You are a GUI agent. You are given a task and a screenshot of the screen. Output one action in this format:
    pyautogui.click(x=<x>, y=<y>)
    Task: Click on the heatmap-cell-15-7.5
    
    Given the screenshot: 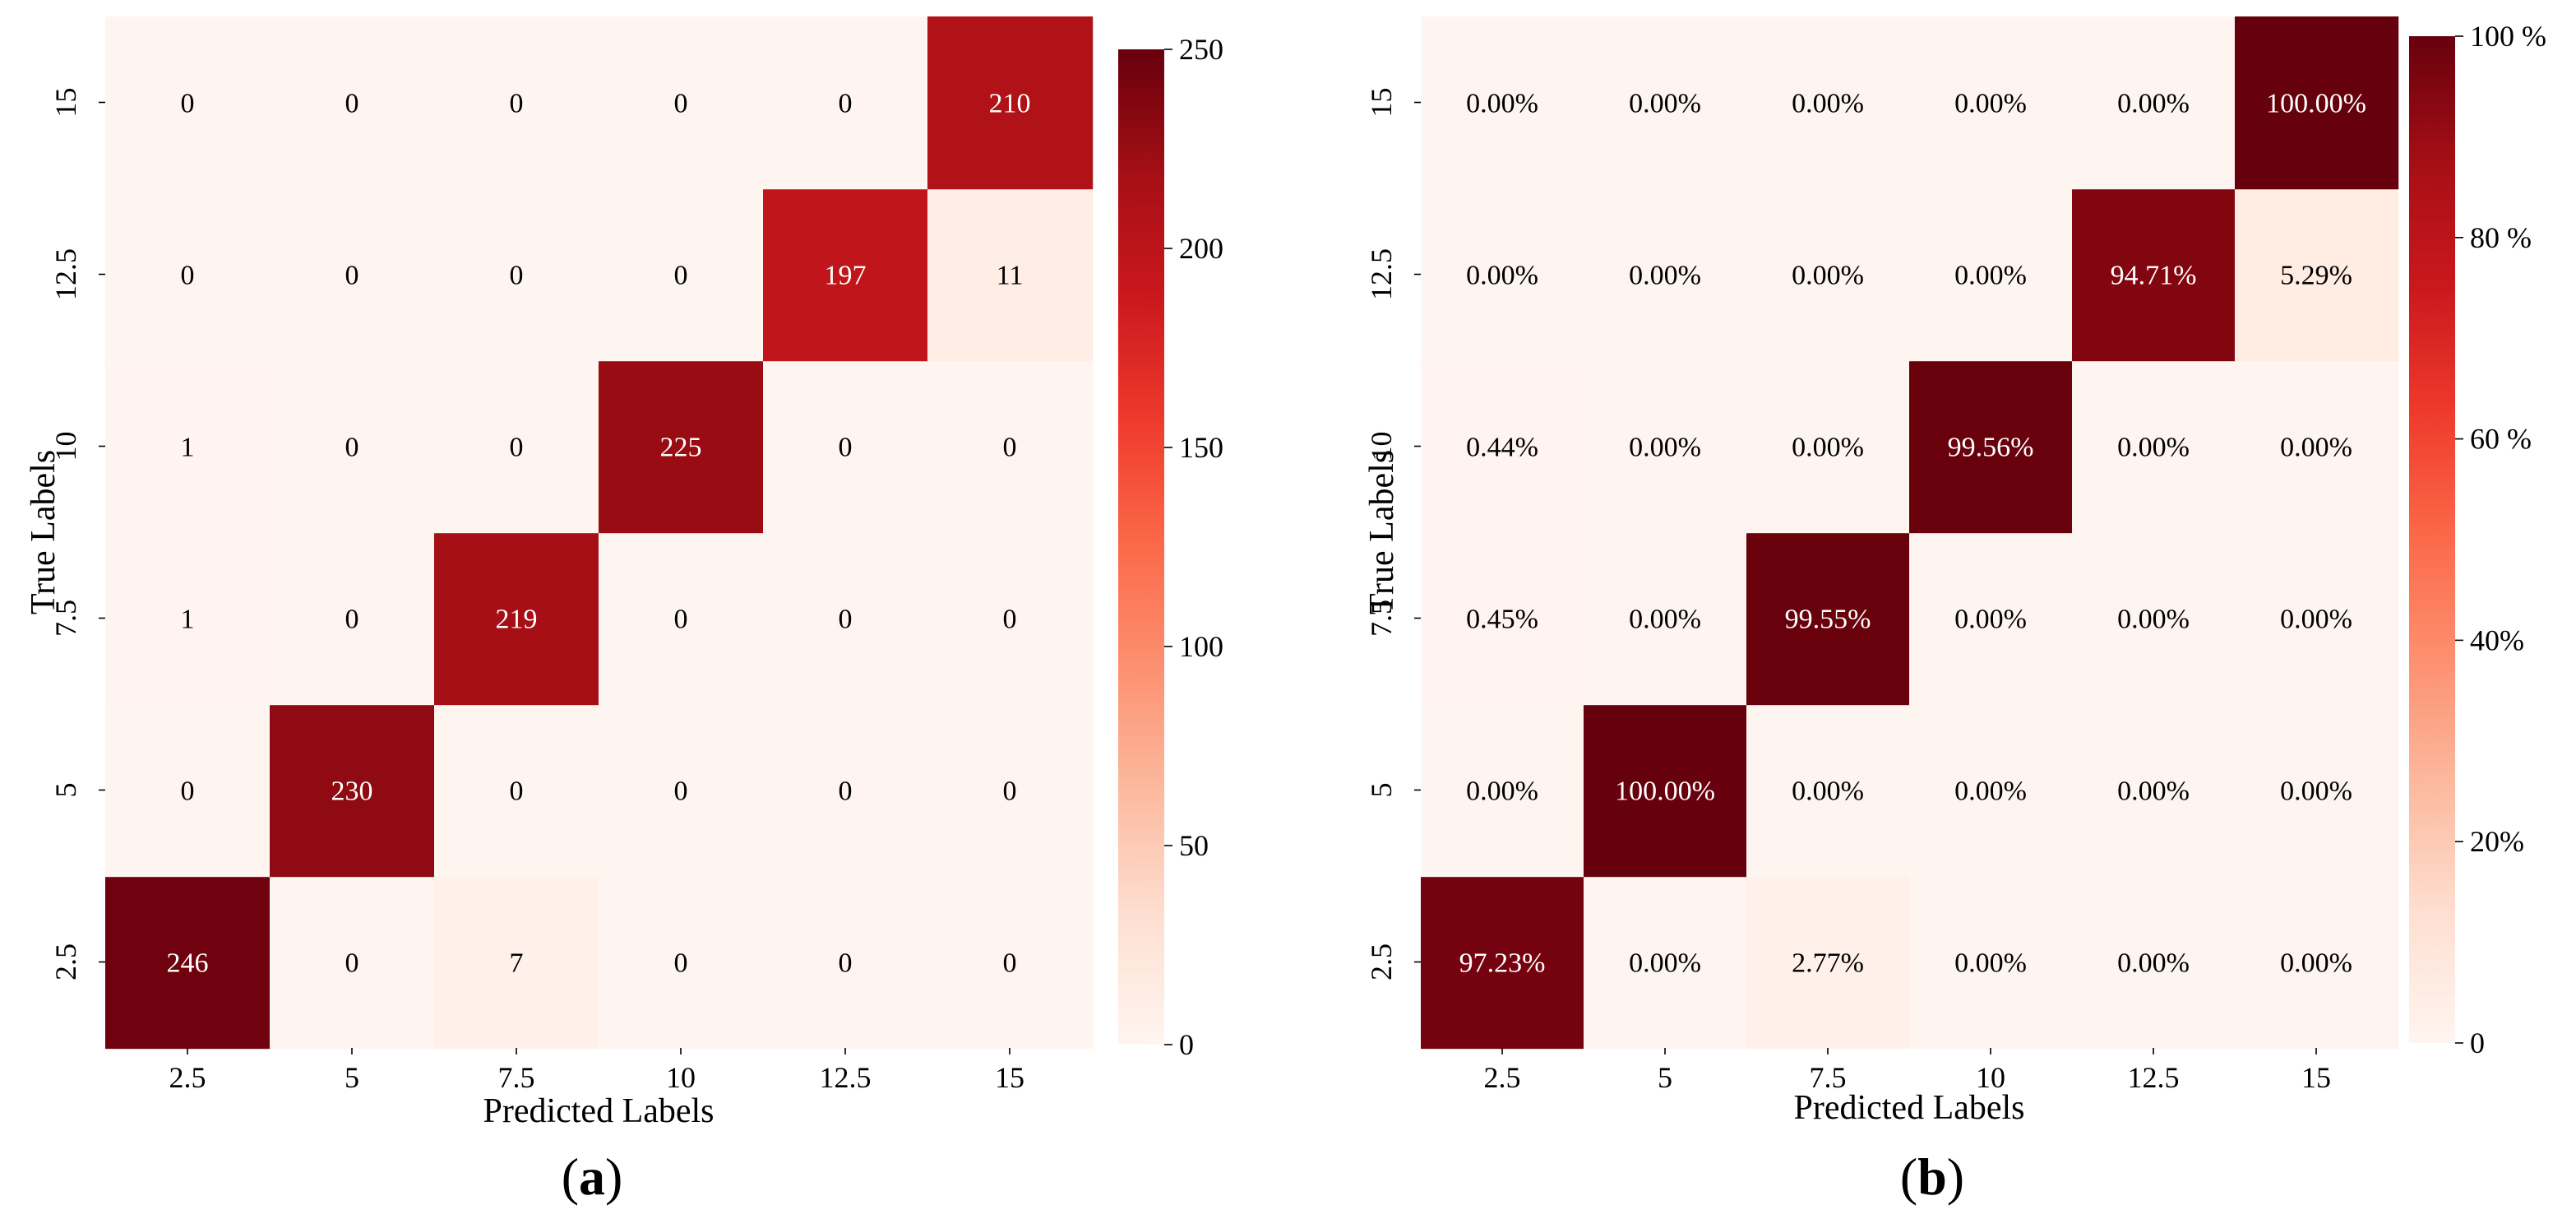 What is the action you would take?
    pyautogui.click(x=517, y=103)
    